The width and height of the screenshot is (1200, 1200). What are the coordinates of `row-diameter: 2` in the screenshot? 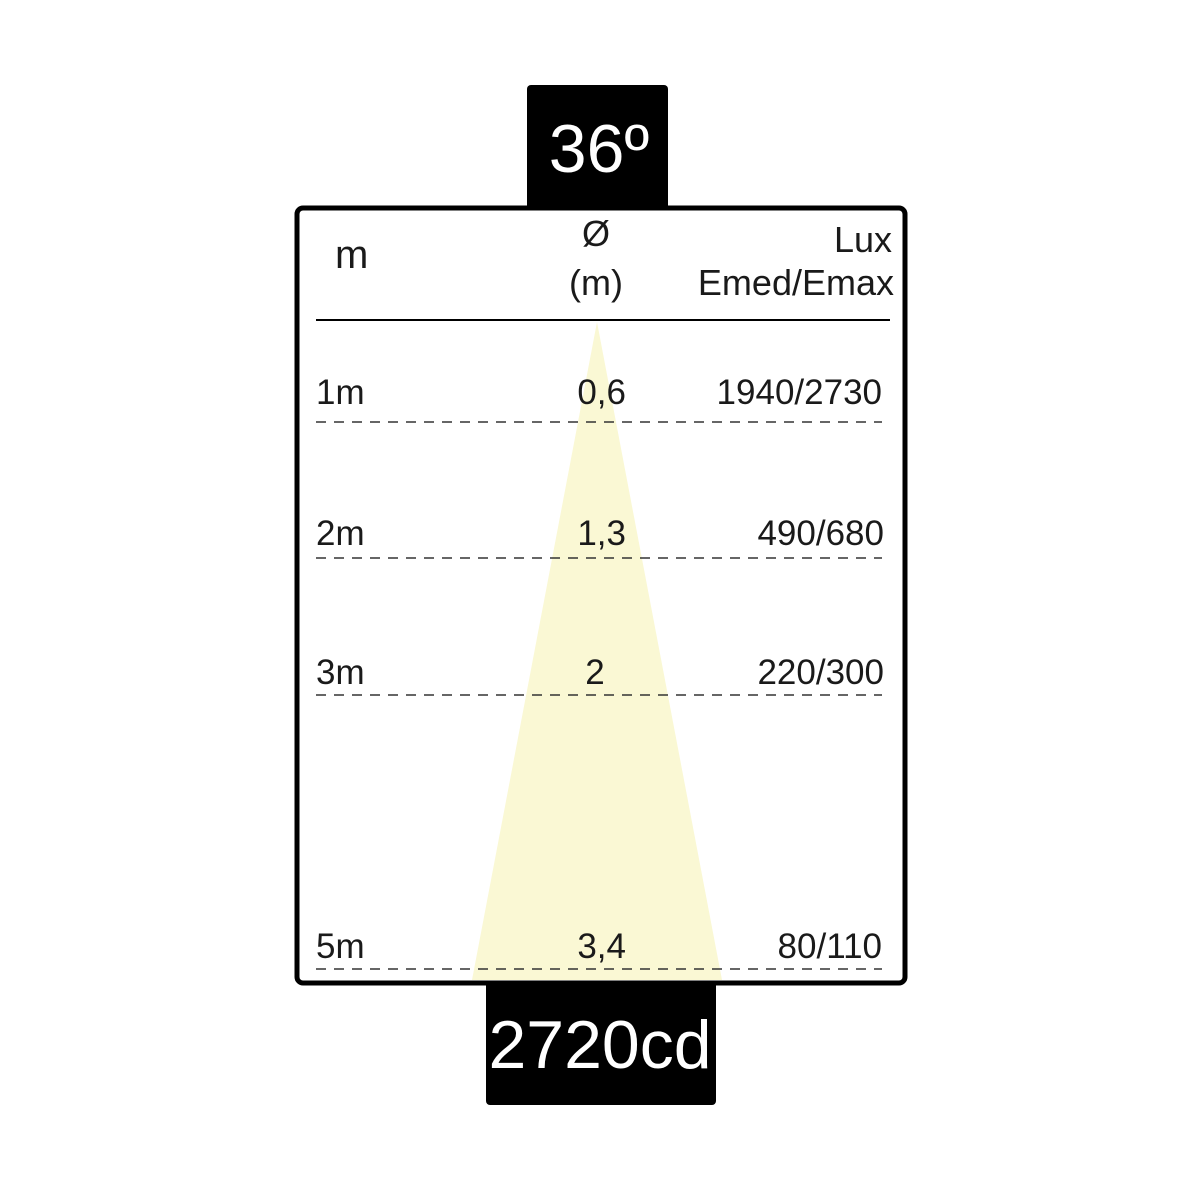 It's located at (594, 672).